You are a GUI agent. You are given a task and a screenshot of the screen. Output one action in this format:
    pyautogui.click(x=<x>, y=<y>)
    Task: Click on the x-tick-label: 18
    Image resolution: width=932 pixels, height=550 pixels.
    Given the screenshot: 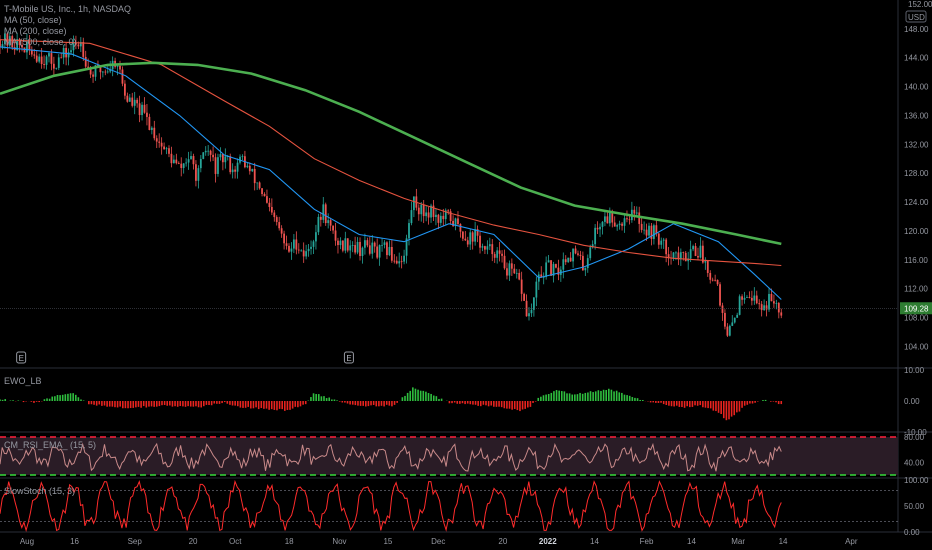 What is the action you would take?
    pyautogui.click(x=289, y=541)
    